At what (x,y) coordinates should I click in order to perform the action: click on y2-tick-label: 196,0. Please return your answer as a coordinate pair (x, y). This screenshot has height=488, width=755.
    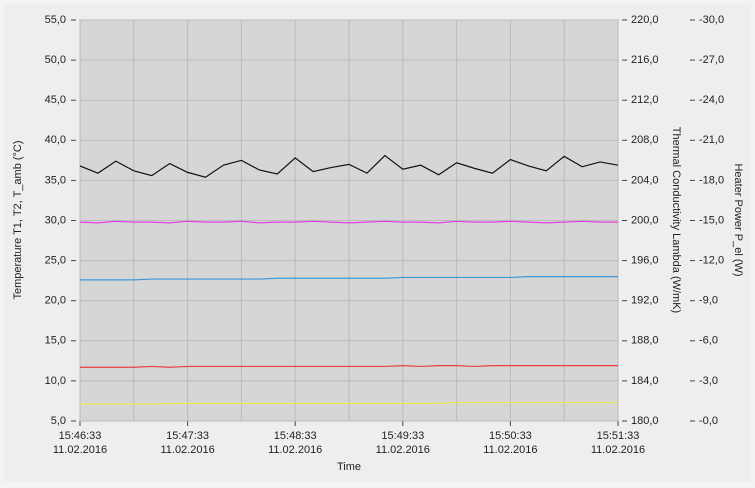
    Looking at the image, I should click on (645, 261).